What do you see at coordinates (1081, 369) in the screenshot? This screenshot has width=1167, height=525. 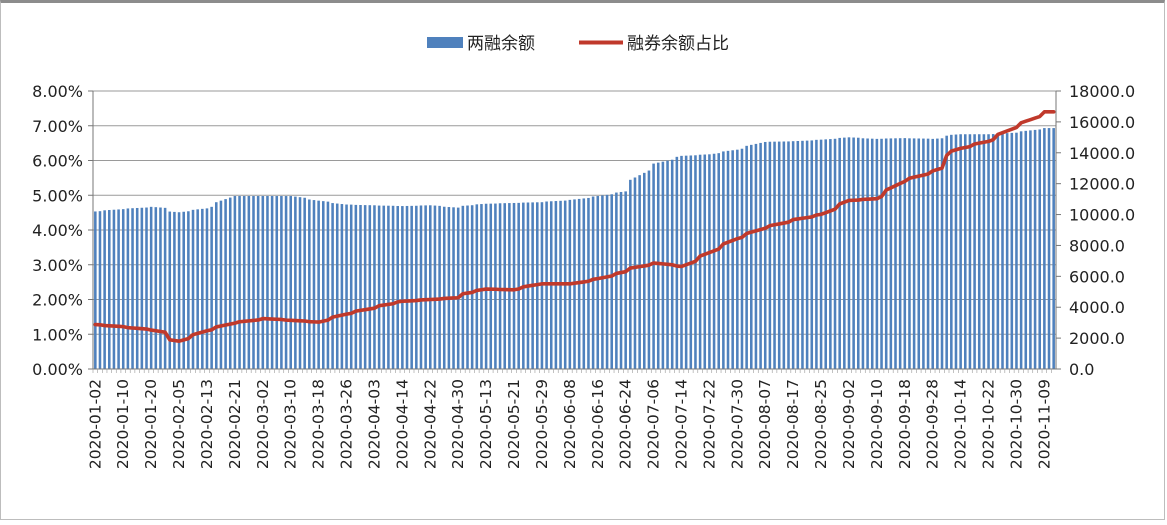 I see `y-right-tick-label: 0.0` at bounding box center [1081, 369].